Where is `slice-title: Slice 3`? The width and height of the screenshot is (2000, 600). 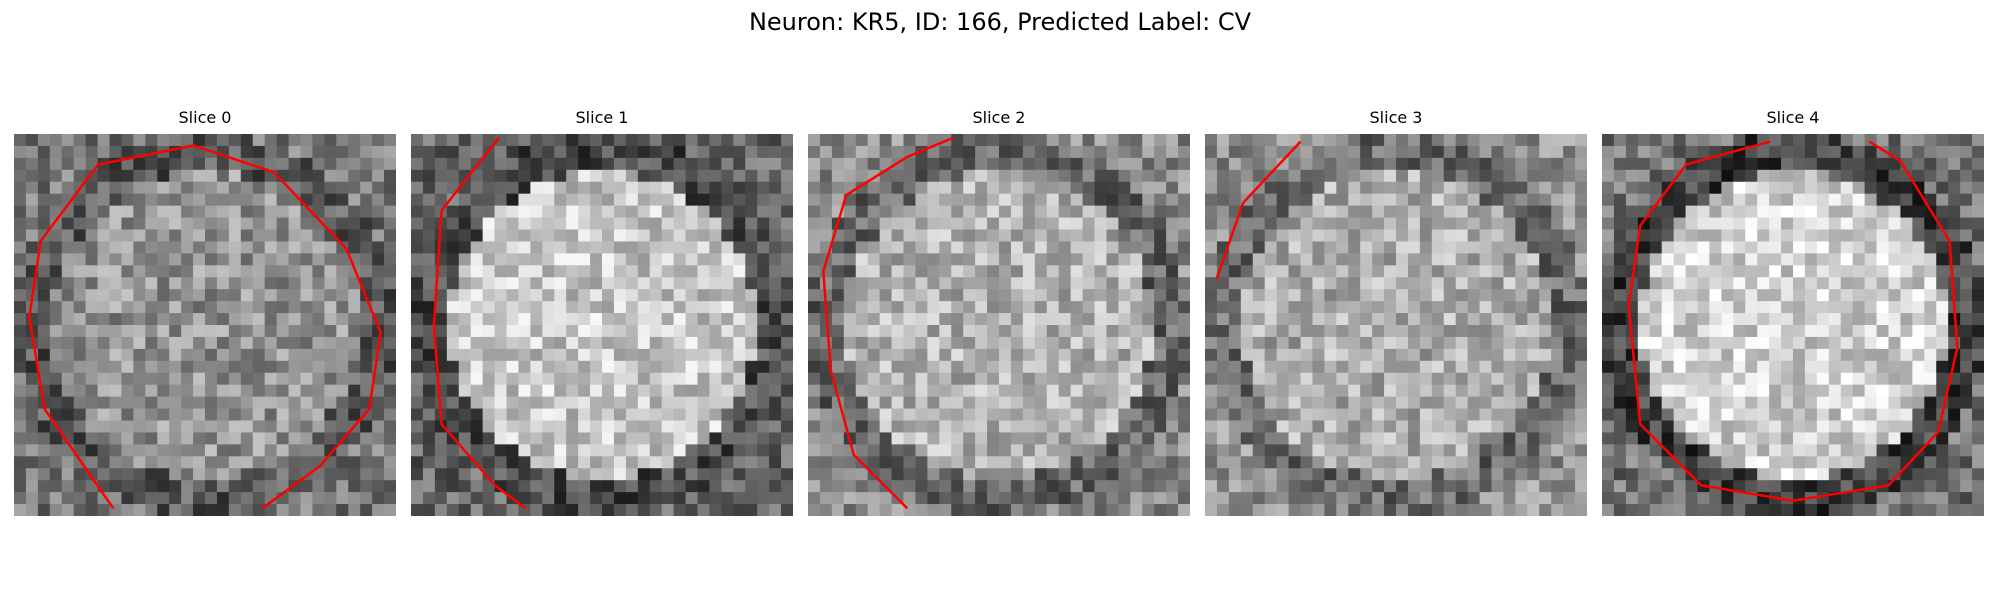
slice-title: Slice 3 is located at coordinates (1396, 117).